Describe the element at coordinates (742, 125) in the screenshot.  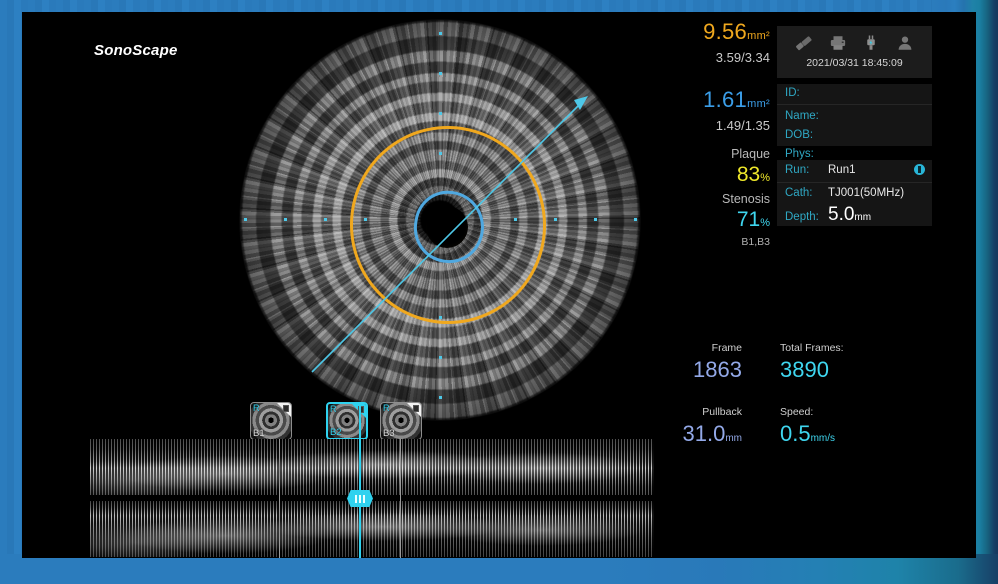
I see `lumen-diameters: 1.49/1.35` at that location.